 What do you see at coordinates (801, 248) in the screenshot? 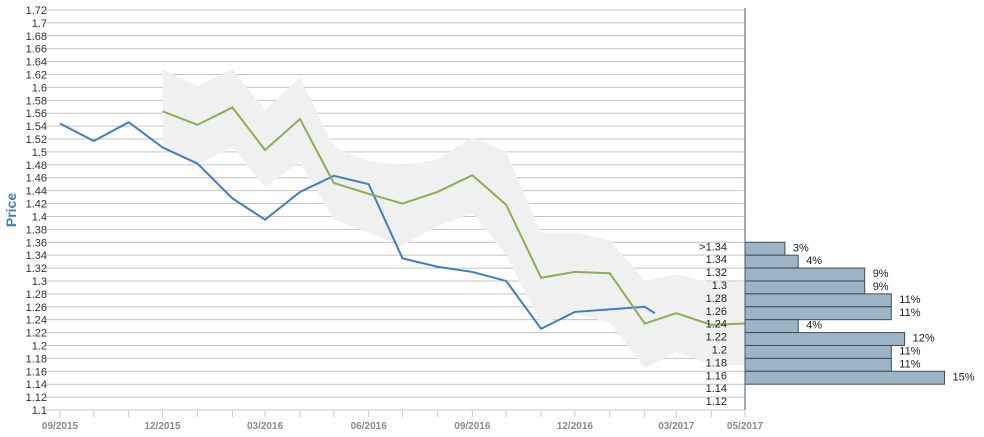
I see `distribution-percent-label: 3%` at bounding box center [801, 248].